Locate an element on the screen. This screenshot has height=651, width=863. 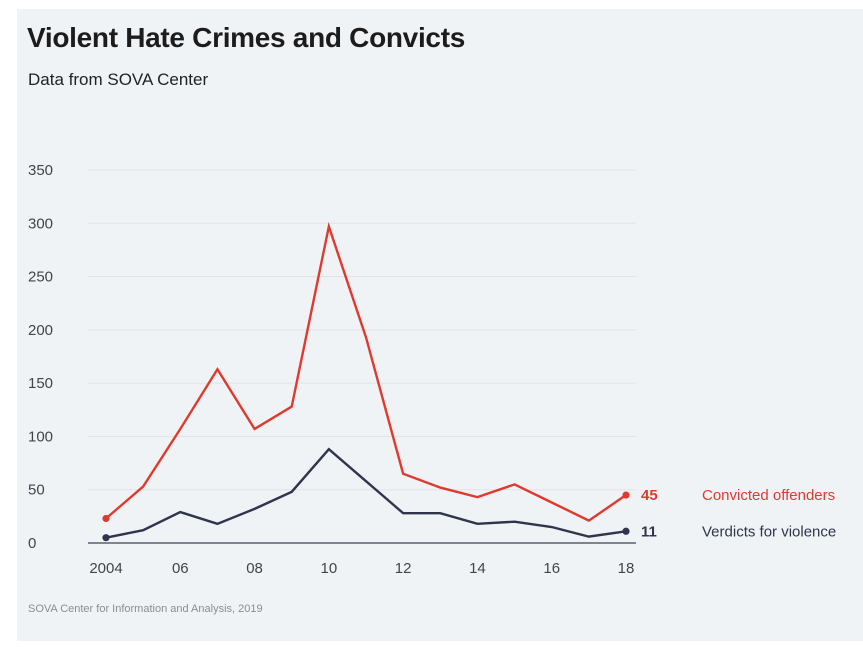
series-legend-label: Verdicts for violence is located at coordinates (769, 531).